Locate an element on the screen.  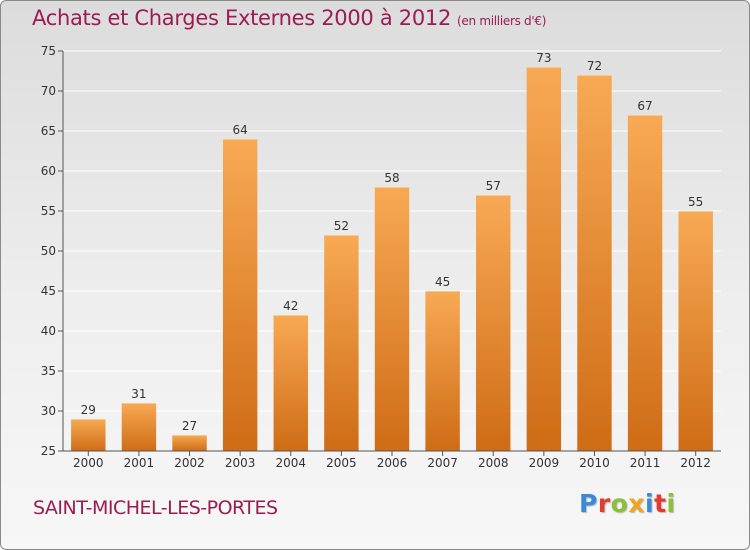
data-label-2000: 29 is located at coordinates (88, 410).